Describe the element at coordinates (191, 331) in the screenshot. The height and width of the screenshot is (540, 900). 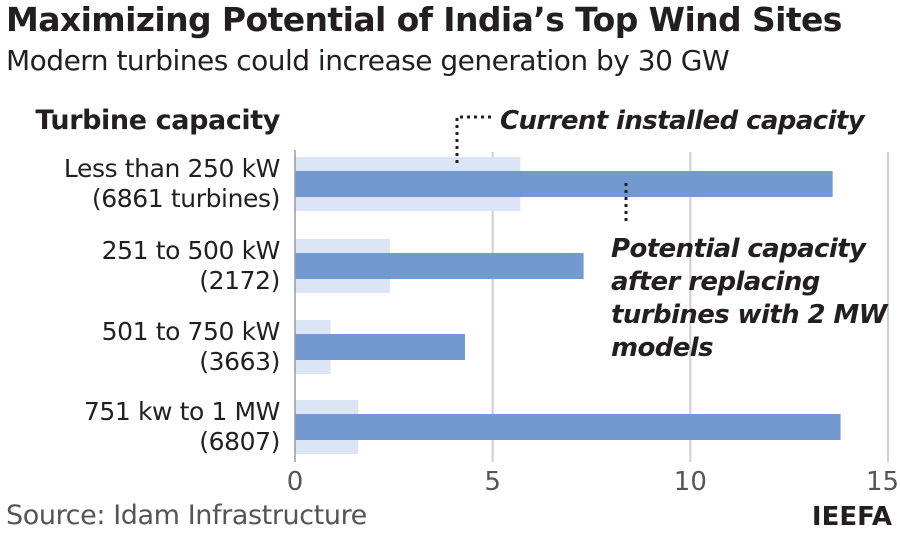
I see `category-label: 501 to 750 kW` at that location.